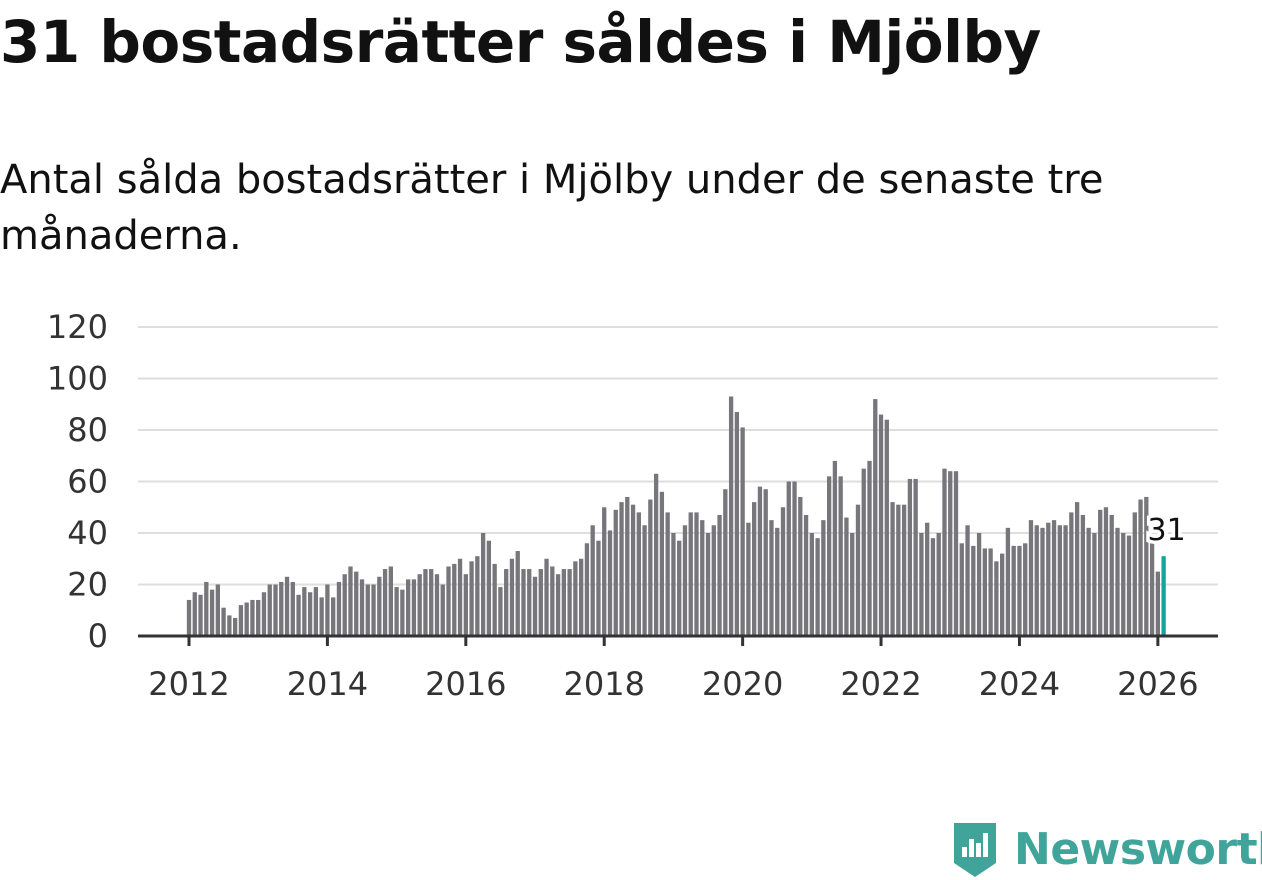 The height and width of the screenshot is (880, 1262). What do you see at coordinates (77, 327) in the screenshot?
I see `y-tick-label: 120` at bounding box center [77, 327].